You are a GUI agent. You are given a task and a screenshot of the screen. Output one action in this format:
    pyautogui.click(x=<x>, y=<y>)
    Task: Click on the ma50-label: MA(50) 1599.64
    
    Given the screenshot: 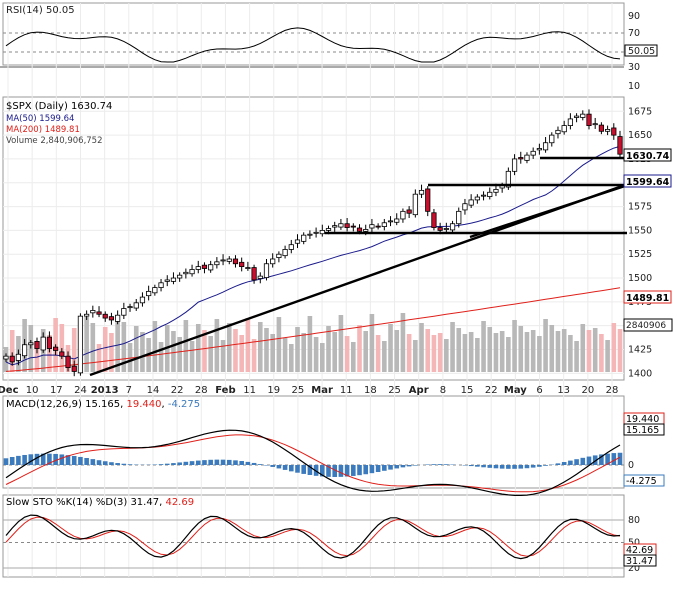 What is the action you would take?
    pyautogui.click(x=40, y=119)
    